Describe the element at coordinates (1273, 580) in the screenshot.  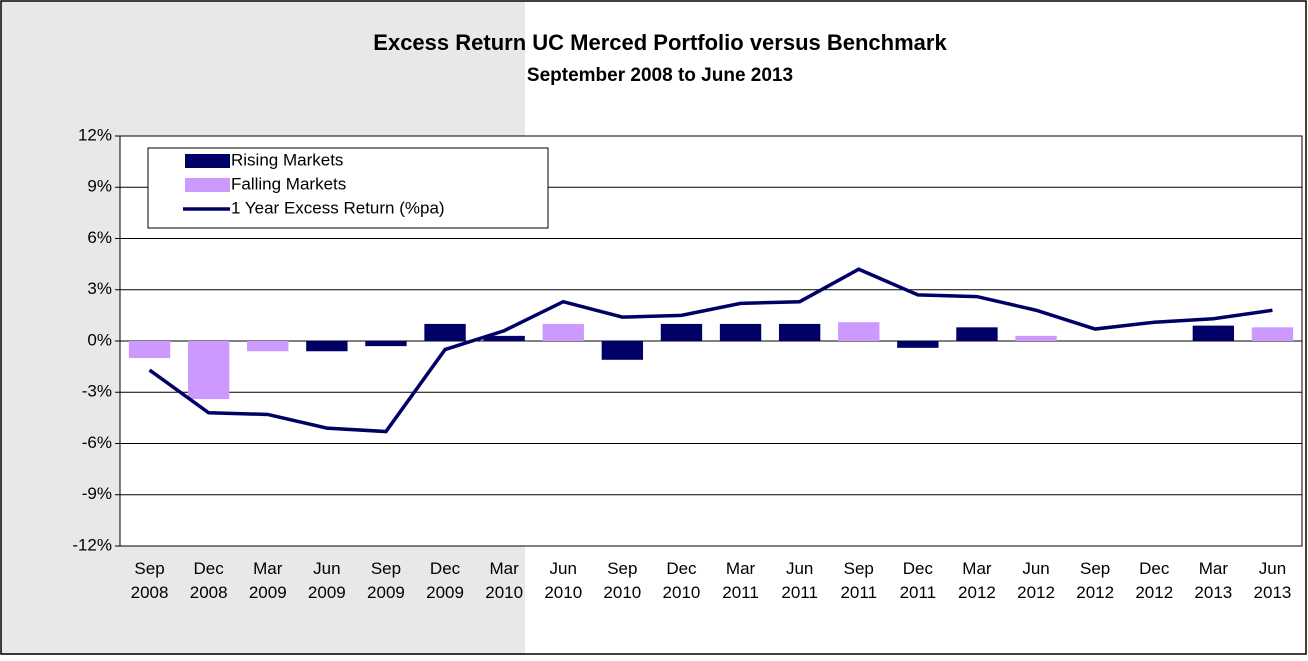
I see `x-tick-label: Jun 2013` at that location.